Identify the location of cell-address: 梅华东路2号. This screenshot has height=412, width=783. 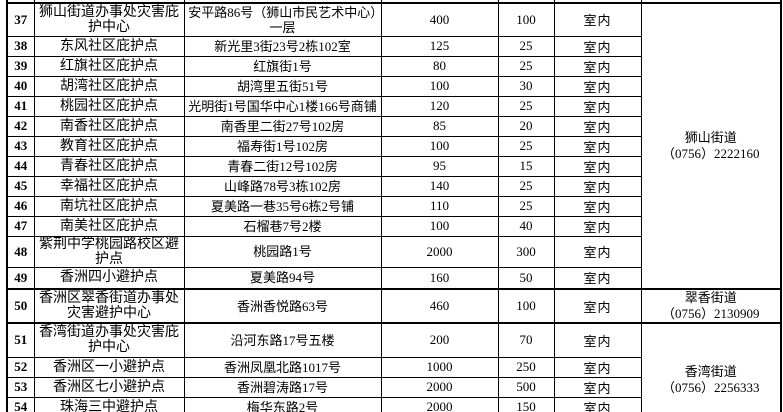
(282, 404).